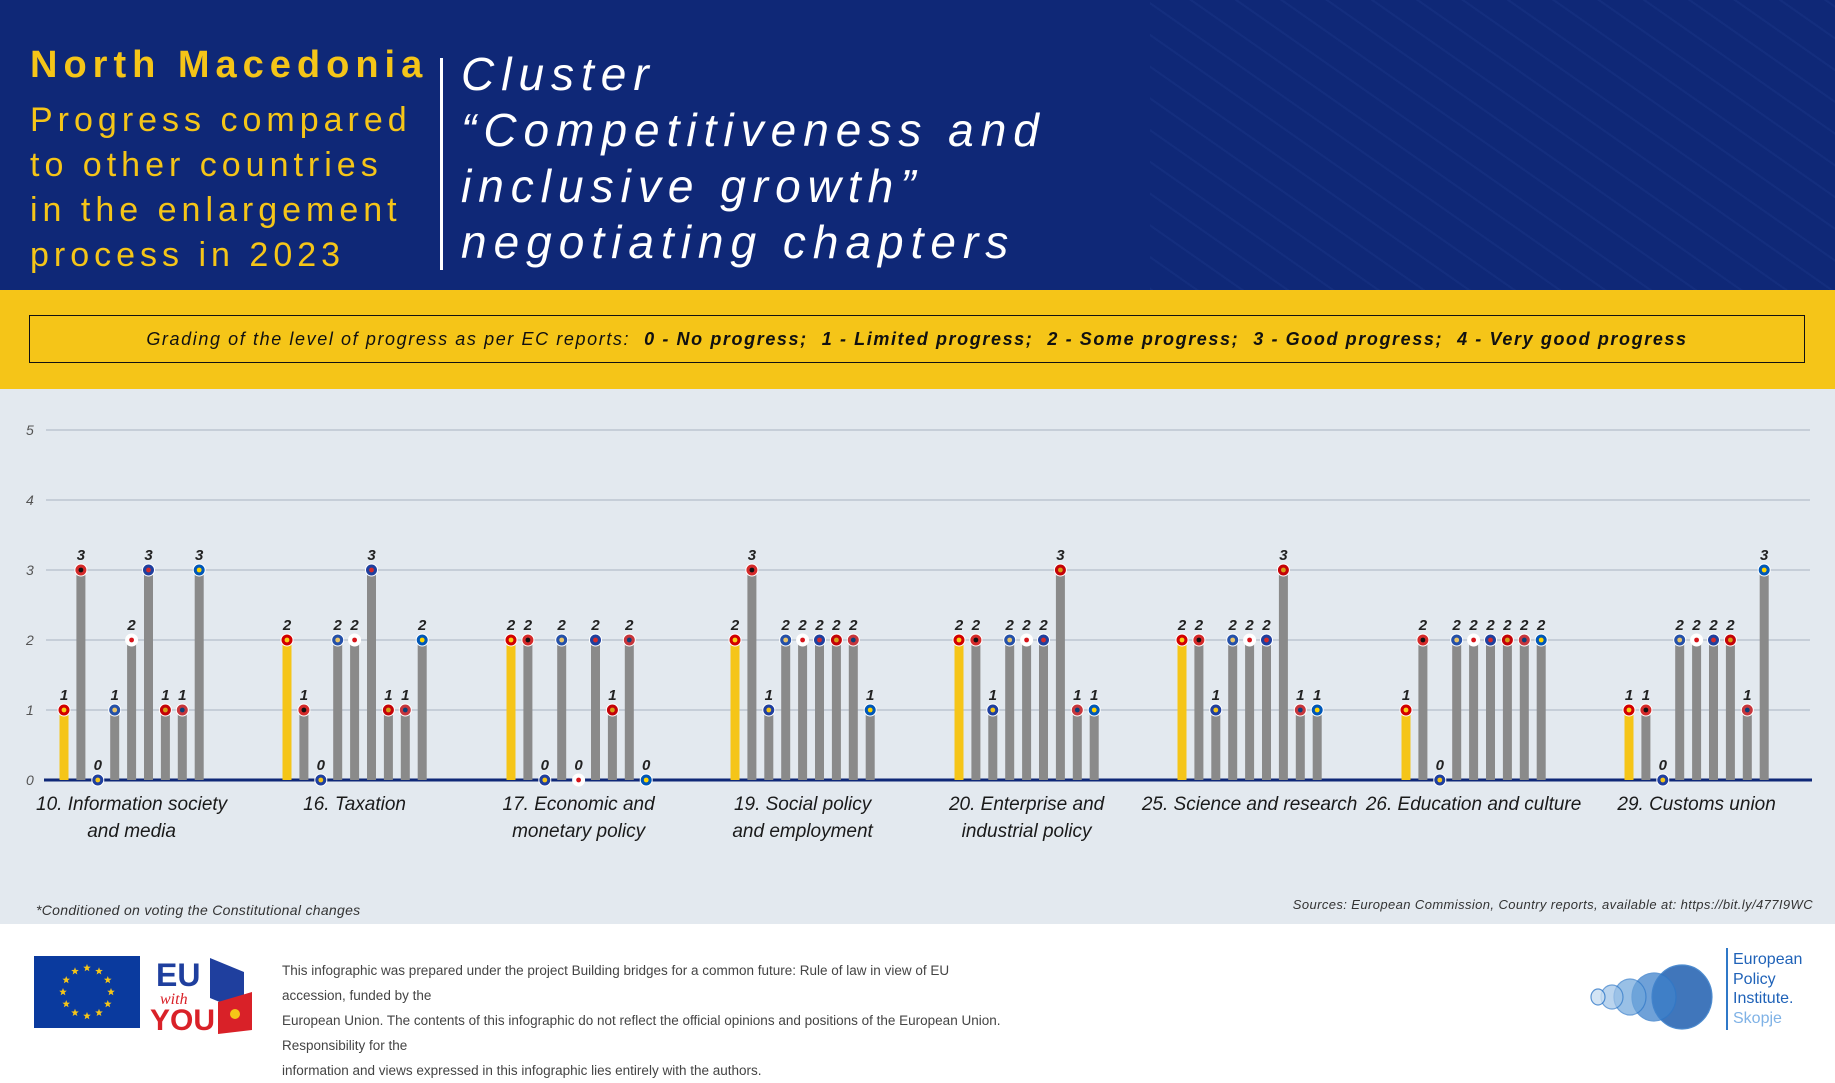 The height and width of the screenshot is (1083, 1835). What do you see at coordinates (580, 804) in the screenshot?
I see `category-label: 17. Economic and` at bounding box center [580, 804].